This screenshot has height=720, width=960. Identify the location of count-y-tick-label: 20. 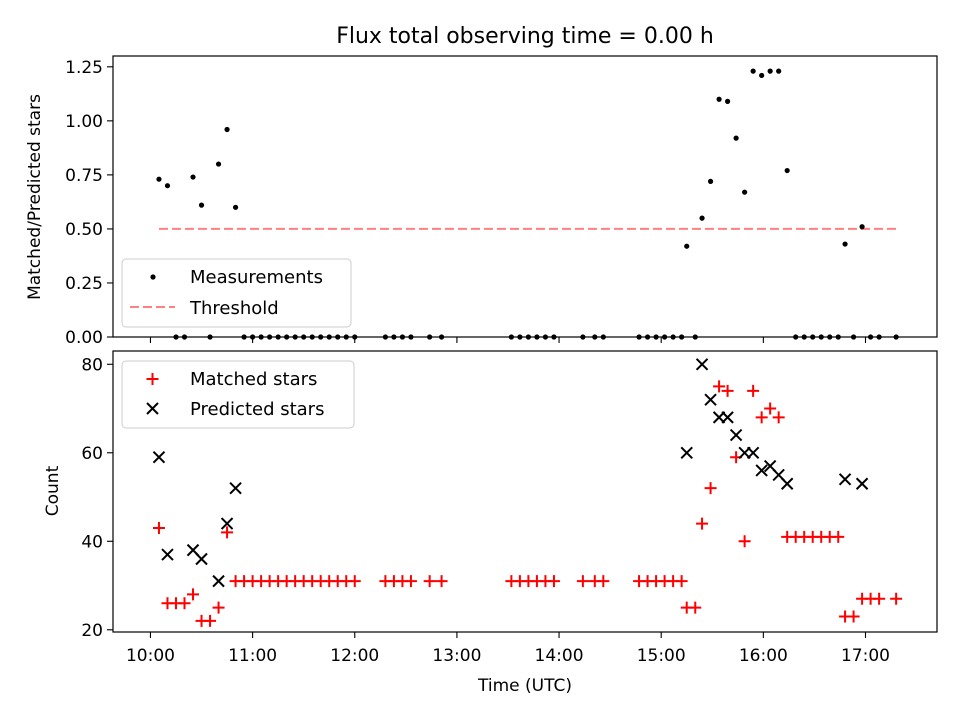
(92, 631).